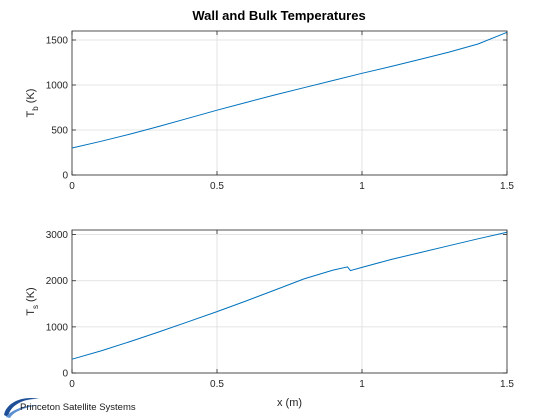 The width and height of the screenshot is (560, 420). Describe the element at coordinates (32, 103) in the screenshot. I see `y-axis-label: Tb (K)` at that location.